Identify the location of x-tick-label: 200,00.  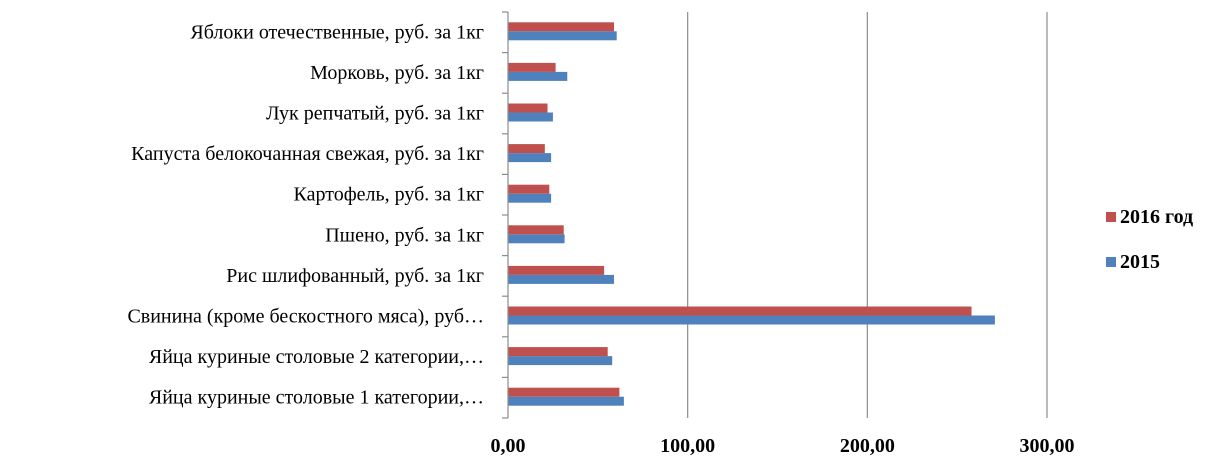
(867, 446).